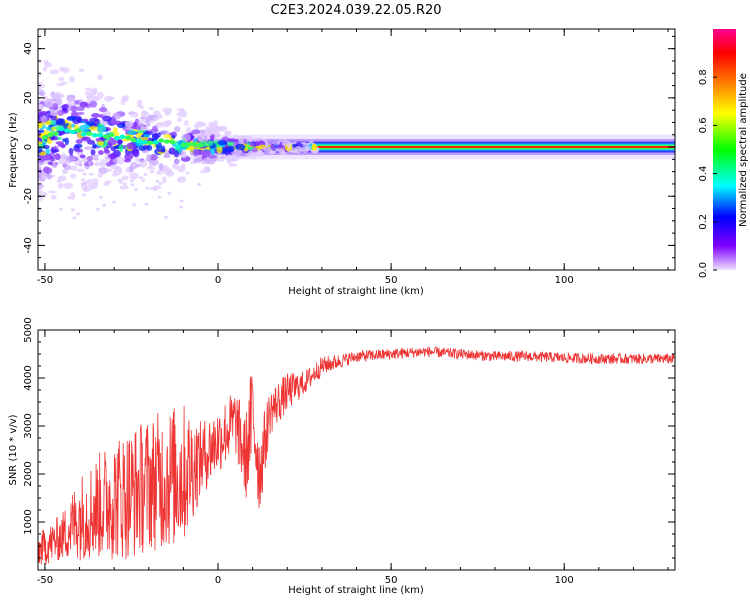 The width and height of the screenshot is (750, 600). Describe the element at coordinates (218, 280) in the screenshot. I see `spectrogram-xtick-label: 0` at that location.